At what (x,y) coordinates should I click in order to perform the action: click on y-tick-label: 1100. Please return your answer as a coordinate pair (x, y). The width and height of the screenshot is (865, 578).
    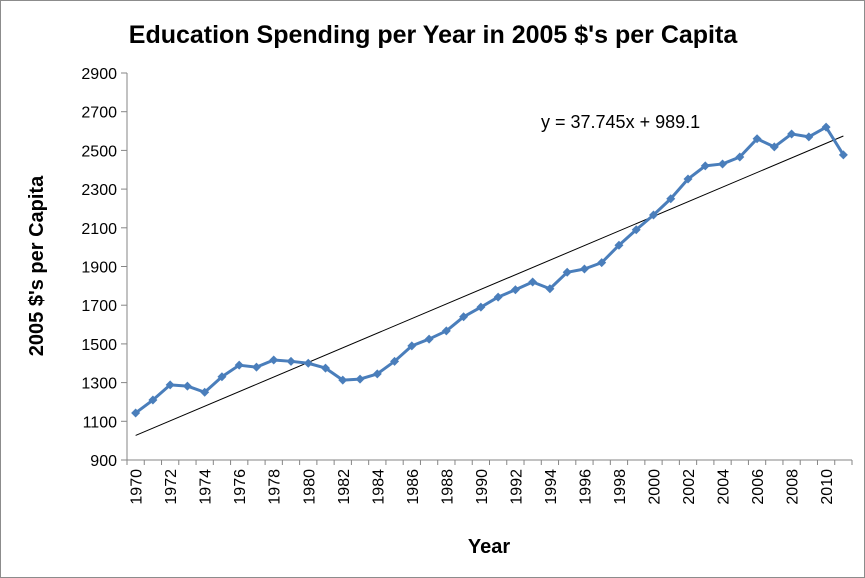
    Looking at the image, I should click on (100, 422).